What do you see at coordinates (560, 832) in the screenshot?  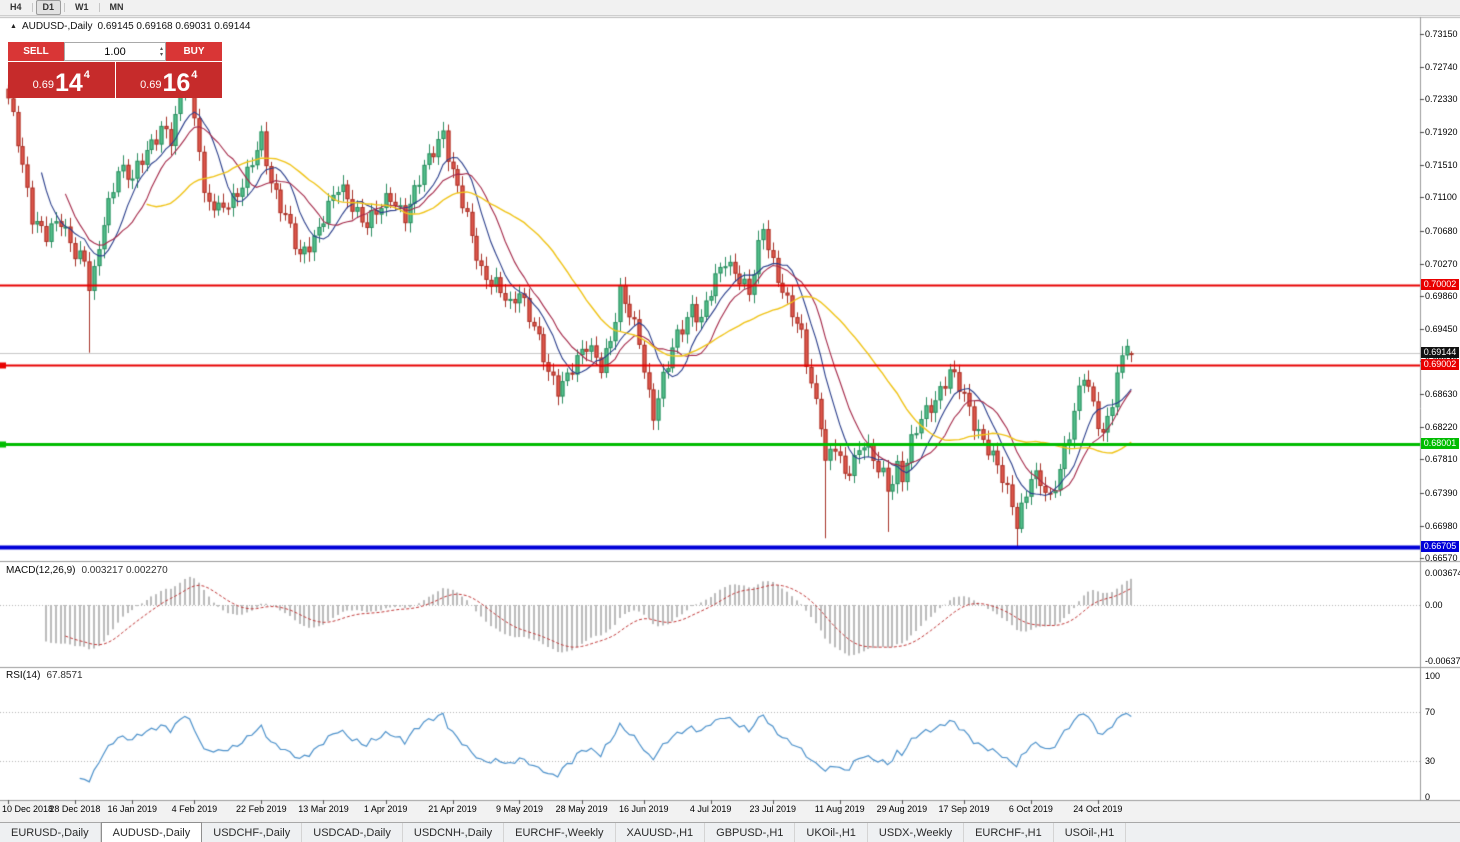 I see `chart-tab-eurchf-weekly: EURCHF-,Weekly` at bounding box center [560, 832].